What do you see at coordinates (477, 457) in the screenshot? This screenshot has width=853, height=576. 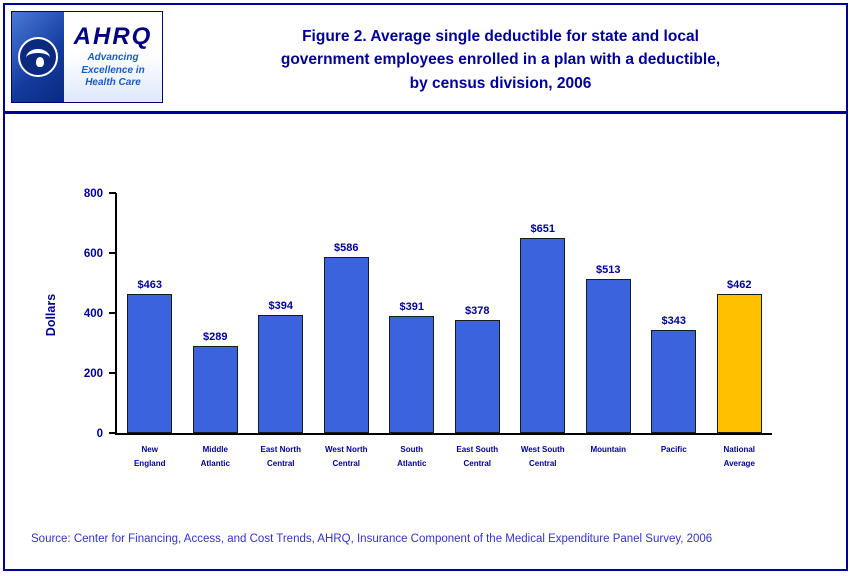 I see `x-axis-label: East South Central` at bounding box center [477, 457].